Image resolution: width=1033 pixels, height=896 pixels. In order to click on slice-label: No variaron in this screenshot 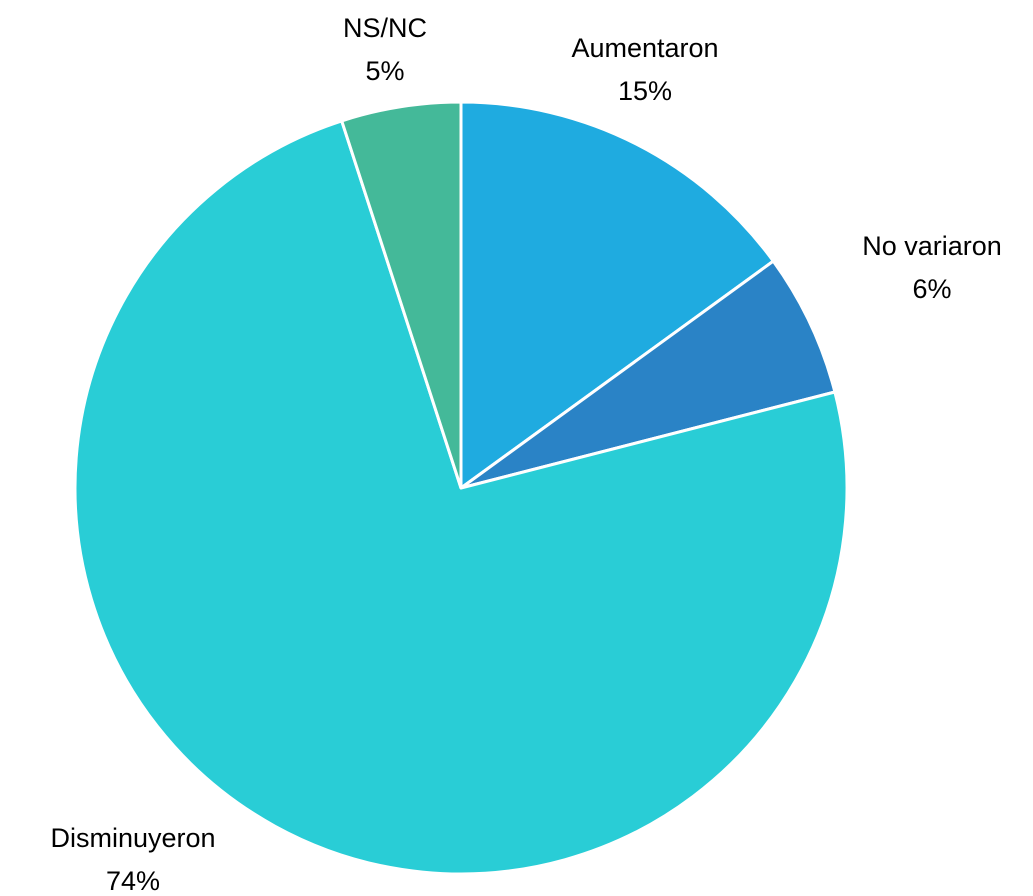, I will do `click(932, 246)`.